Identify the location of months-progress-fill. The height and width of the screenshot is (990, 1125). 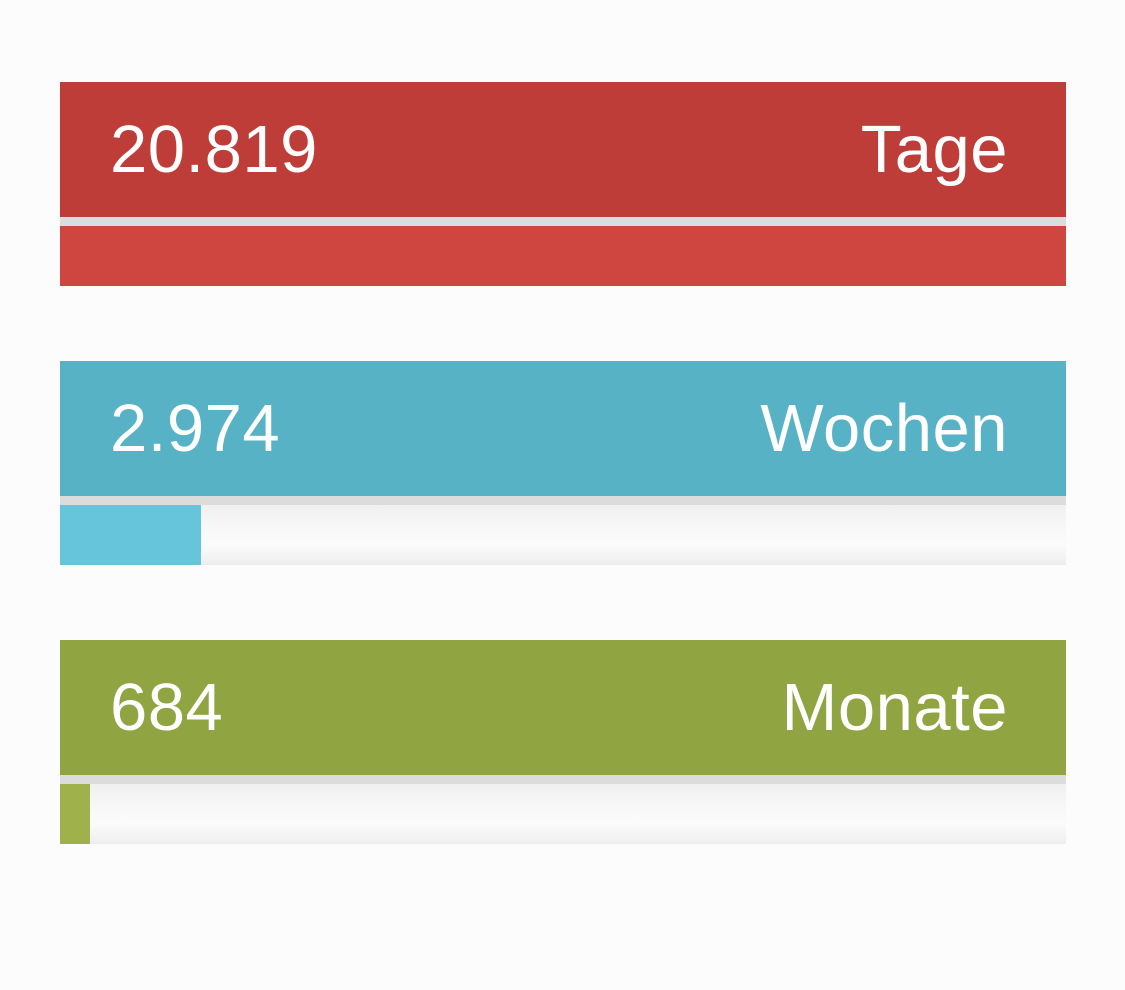
(75, 814).